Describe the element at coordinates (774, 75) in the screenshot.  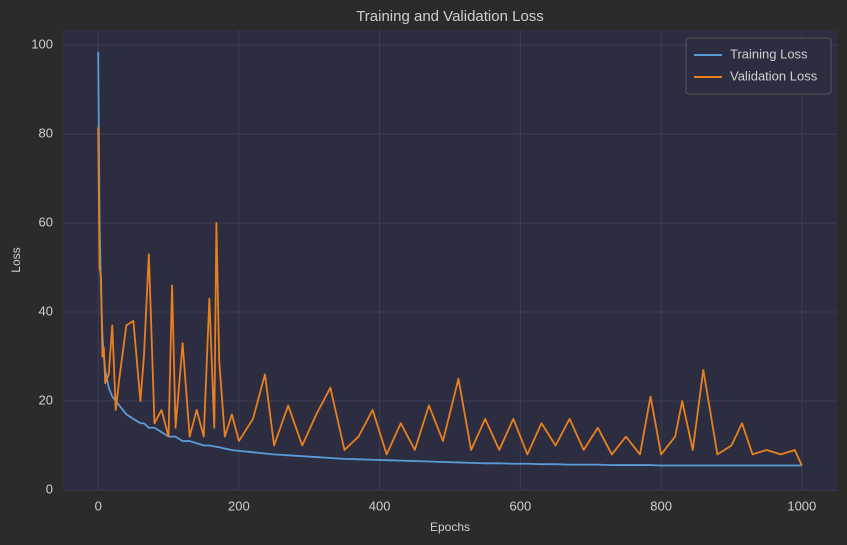
I see `legend-label: Validation Loss` at that location.